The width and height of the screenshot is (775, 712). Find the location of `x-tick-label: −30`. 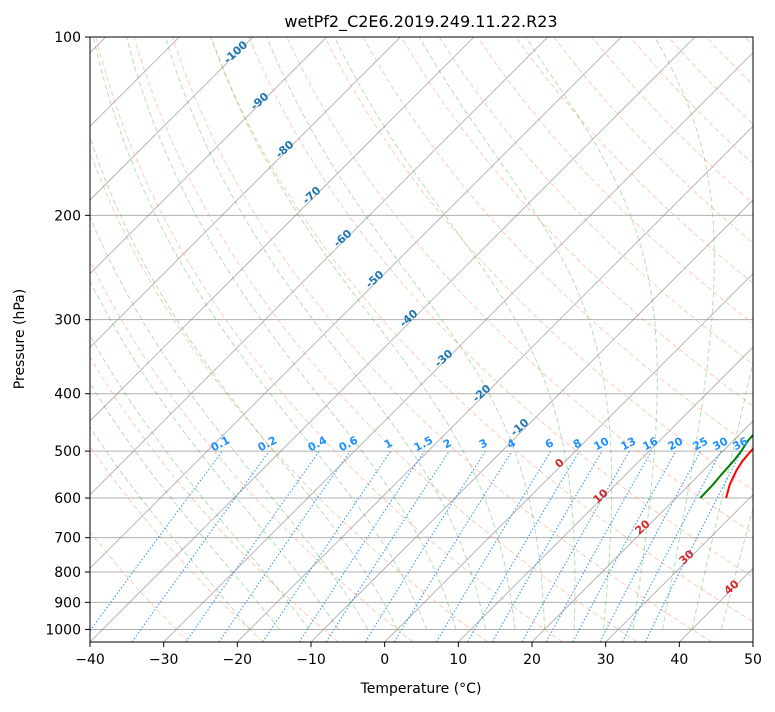

x-tick-label: −30 is located at coordinates (164, 660).